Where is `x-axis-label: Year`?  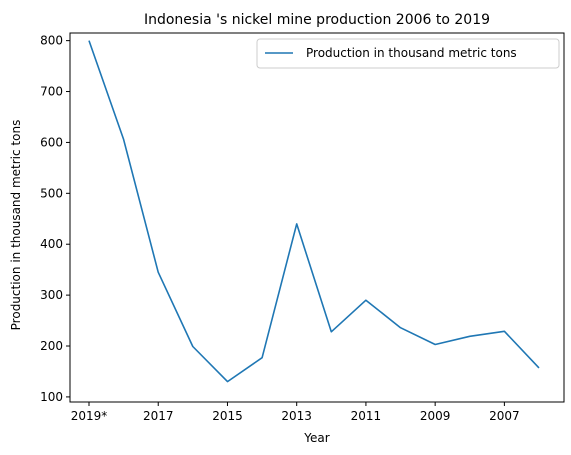
x-axis-label: Year is located at coordinates (316, 438).